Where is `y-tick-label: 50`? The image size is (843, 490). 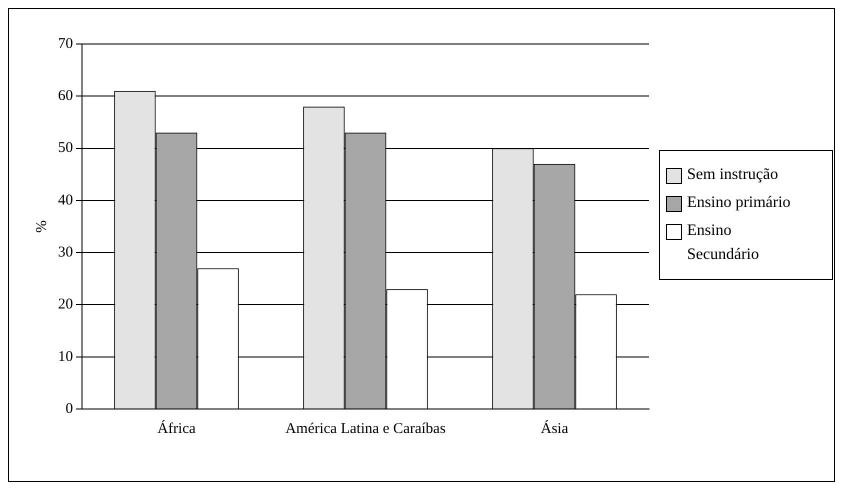 y-tick-label: 50 is located at coordinates (65, 148).